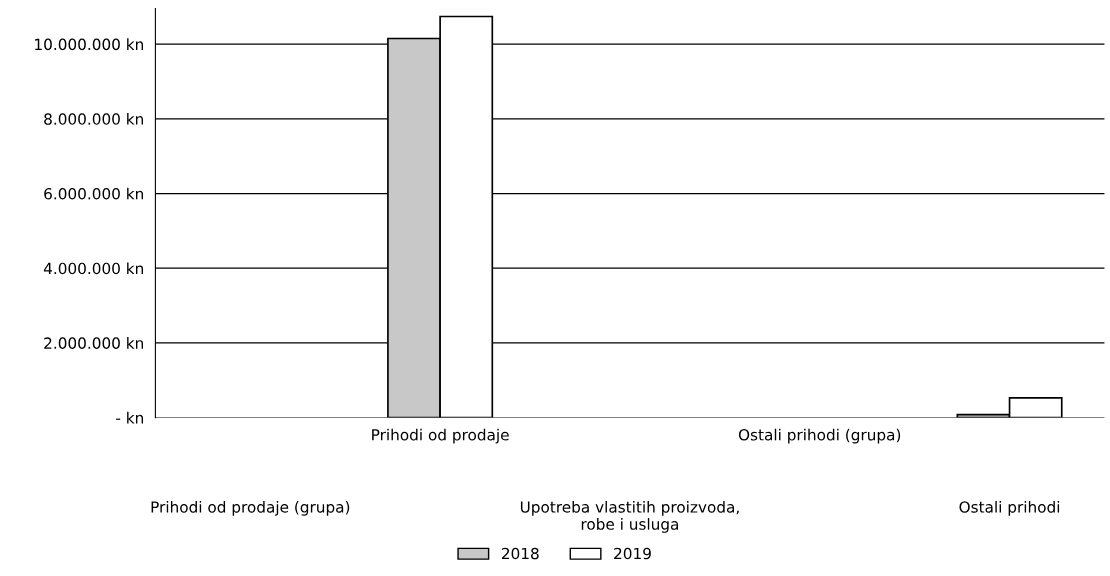  Describe the element at coordinates (819, 436) in the screenshot. I see `x-tick-label: Ostali prihodi (grupa)` at that location.